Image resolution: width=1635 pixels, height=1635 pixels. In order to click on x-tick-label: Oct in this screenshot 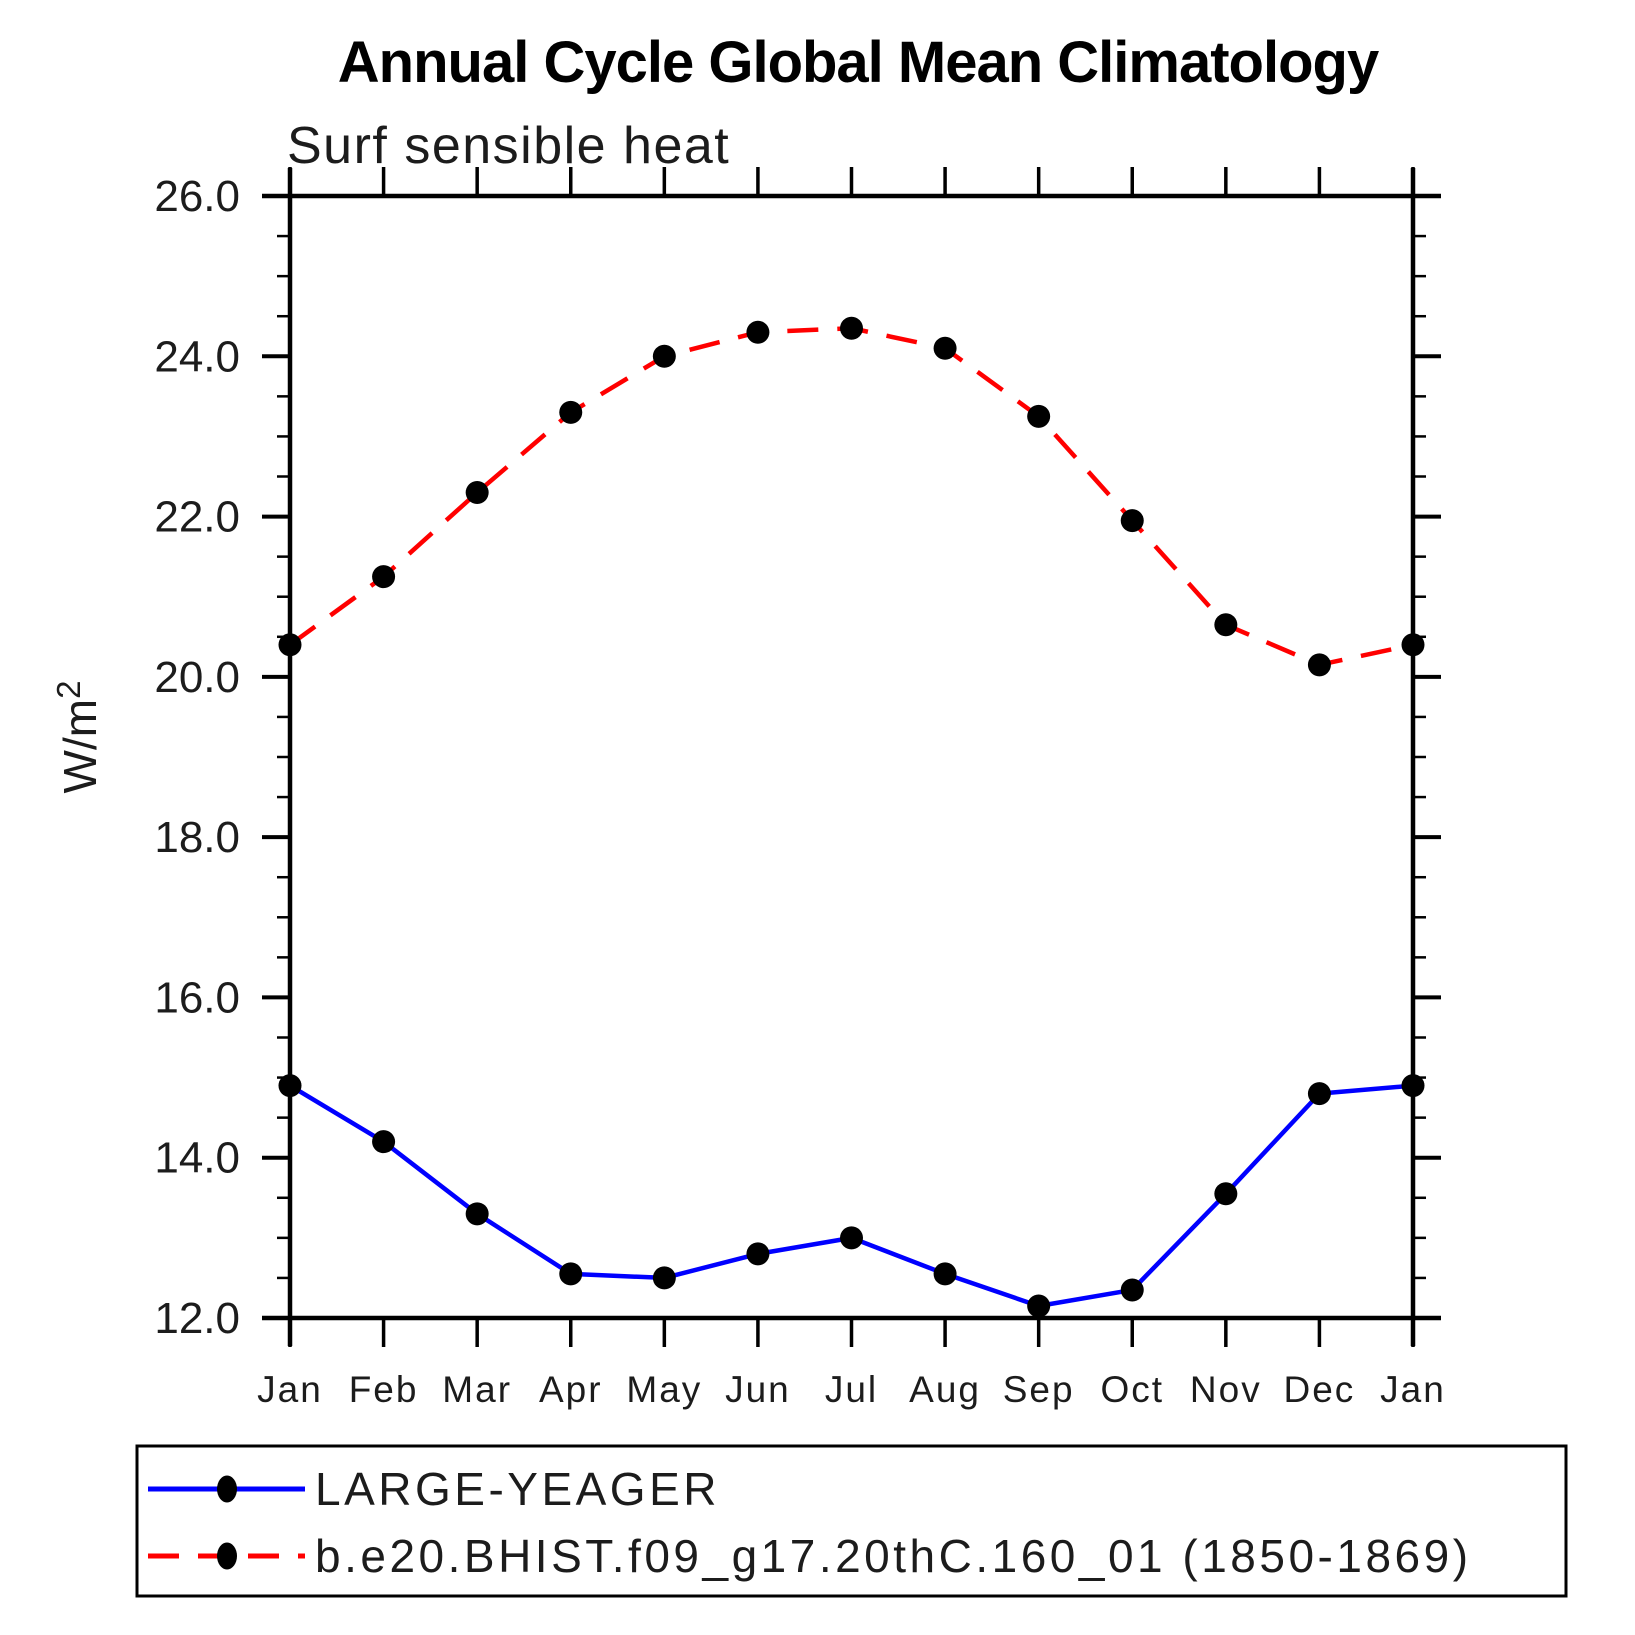, I will do `click(1132, 1389)`.